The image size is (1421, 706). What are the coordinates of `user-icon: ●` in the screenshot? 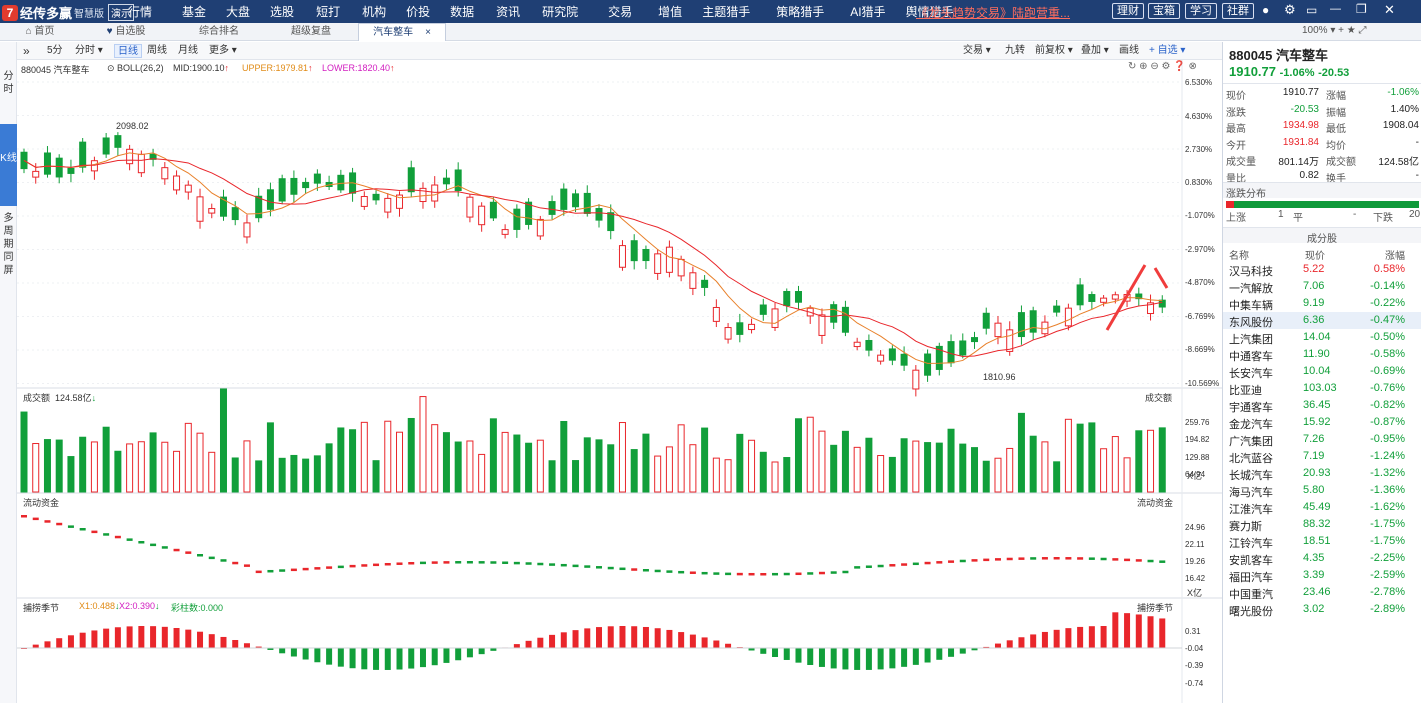 It's located at (1266, 10).